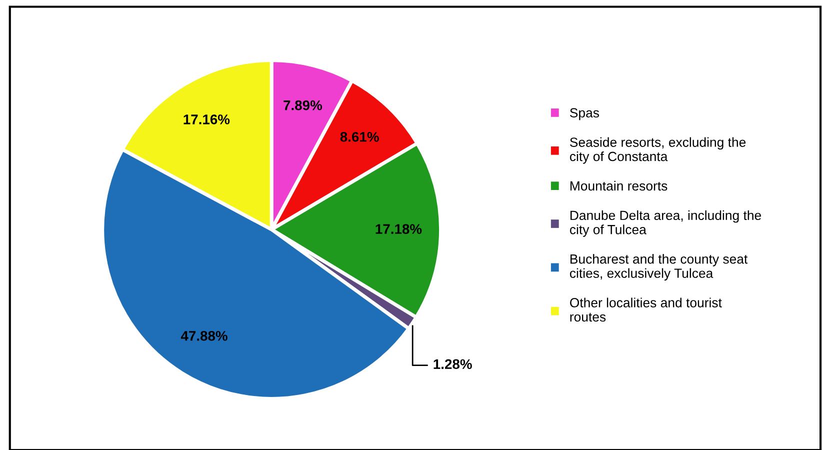 Image resolution: width=823 pixels, height=450 pixels. What do you see at coordinates (659, 267) in the screenshot?
I see `legend-label: Bucharest and the county seat cities, exclusively Tulcea` at bounding box center [659, 267].